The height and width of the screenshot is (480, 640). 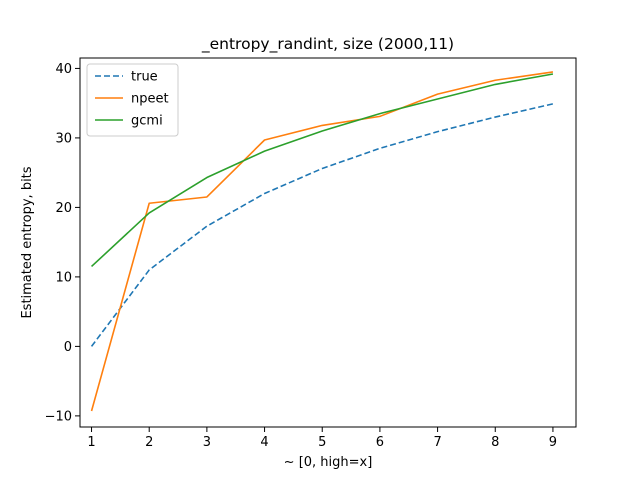 I want to click on y-tick-label: 30, so click(x=63, y=138).